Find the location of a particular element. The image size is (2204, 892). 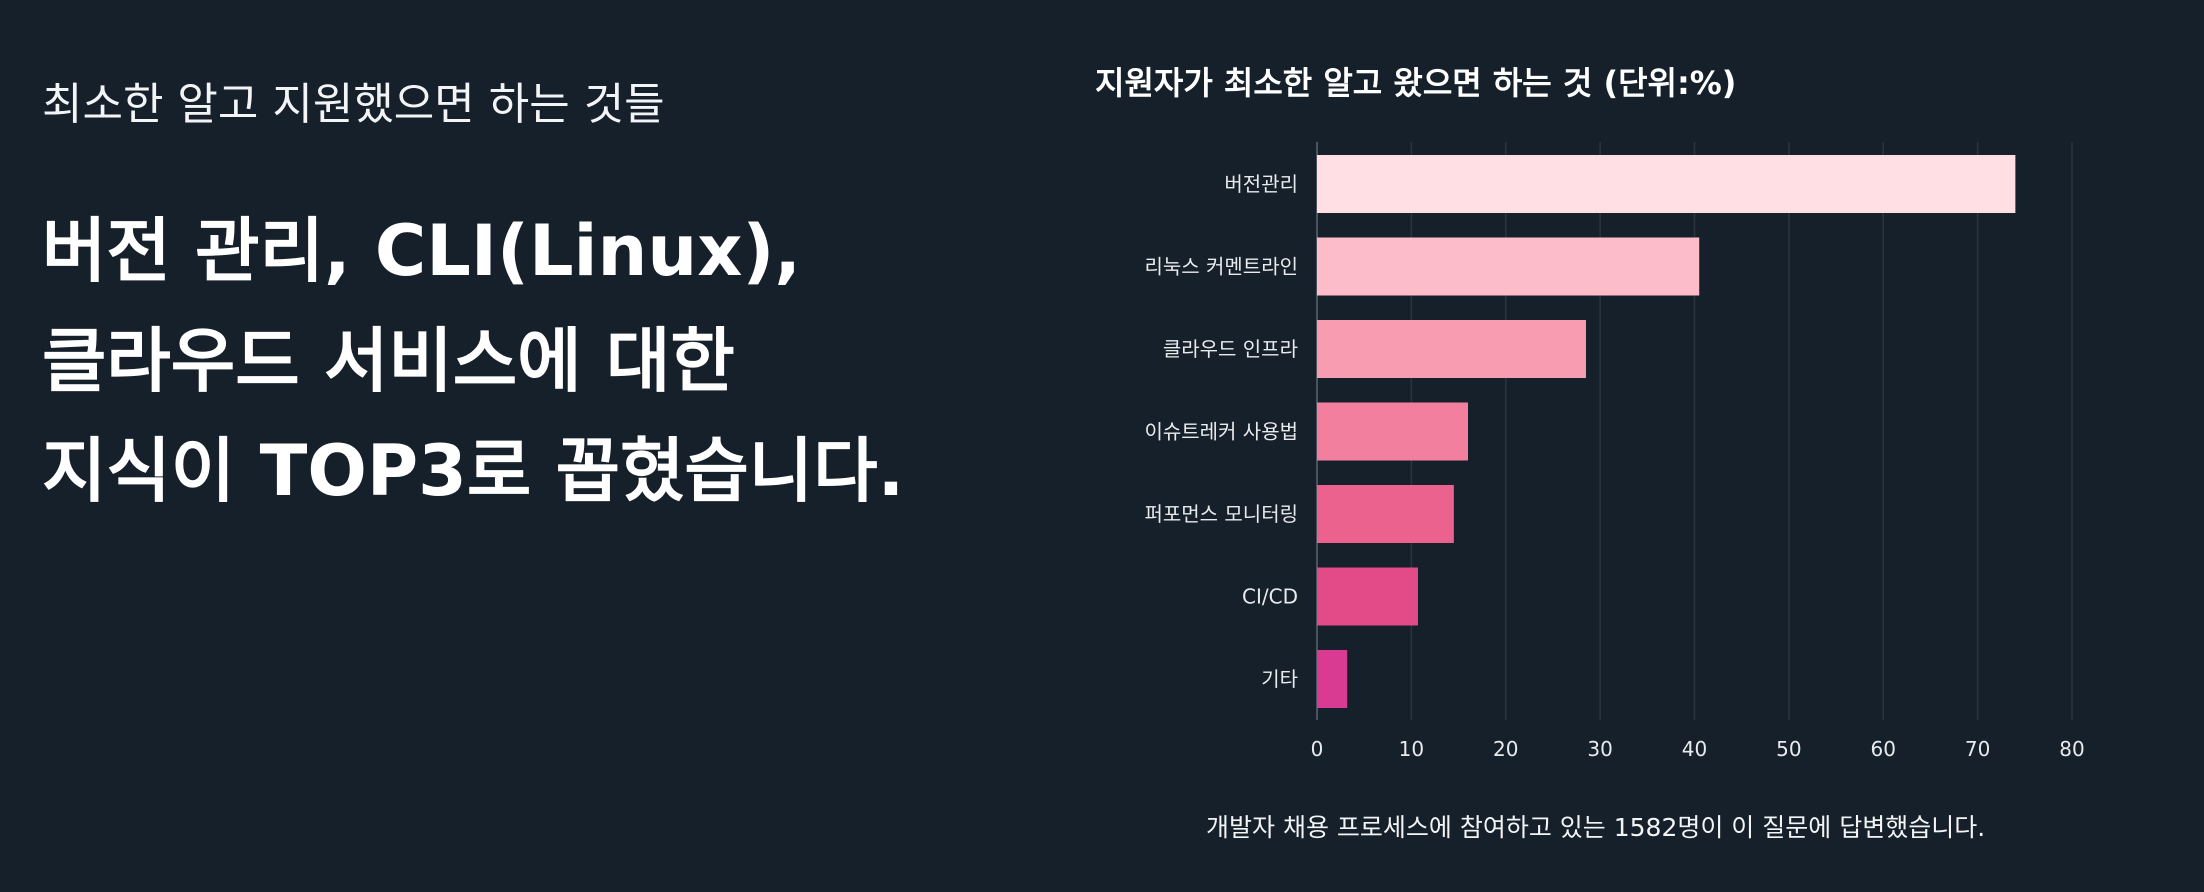

category-label: 퍼포먼스 모니터링 is located at coordinates (1221, 514).